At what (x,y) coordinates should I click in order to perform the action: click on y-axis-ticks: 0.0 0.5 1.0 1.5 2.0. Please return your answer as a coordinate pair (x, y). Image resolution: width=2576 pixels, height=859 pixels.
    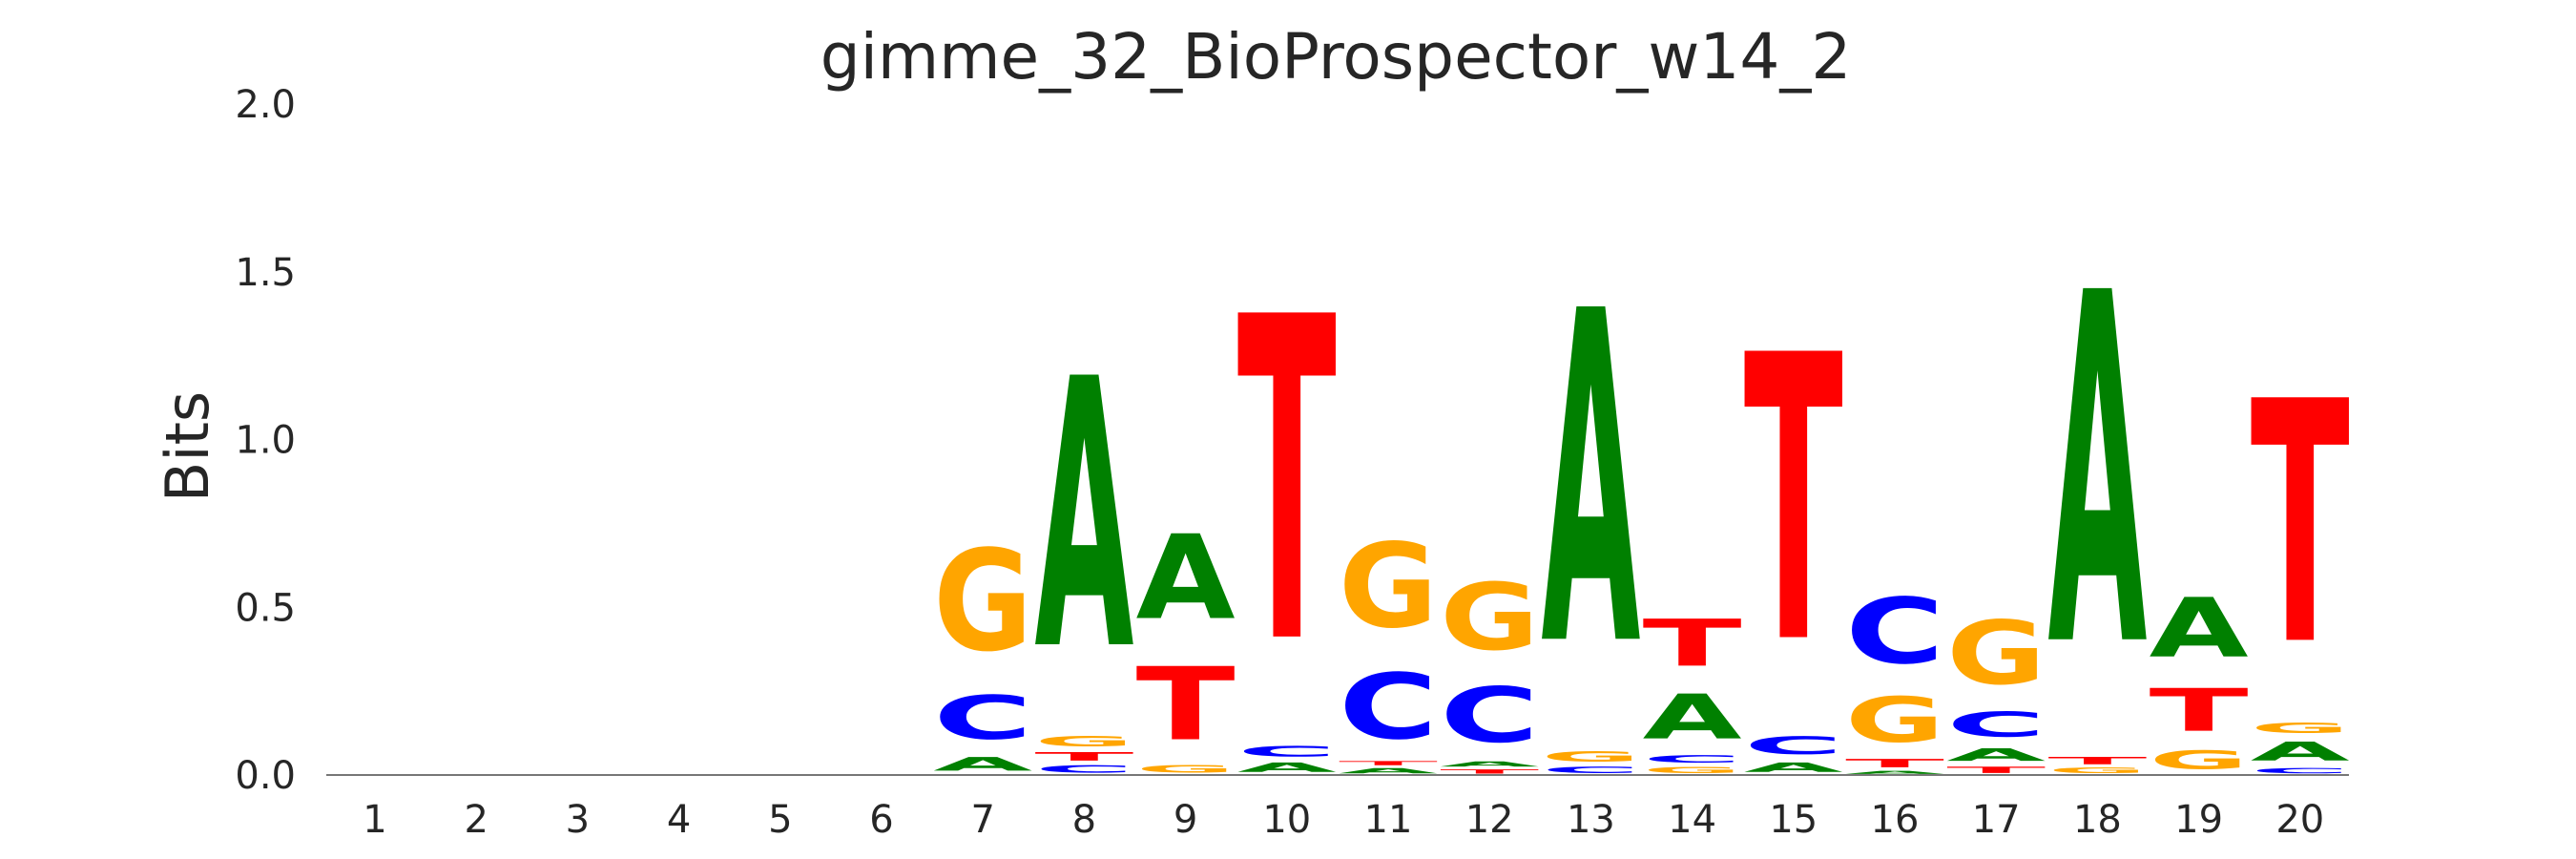
    Looking at the image, I should click on (265, 440).